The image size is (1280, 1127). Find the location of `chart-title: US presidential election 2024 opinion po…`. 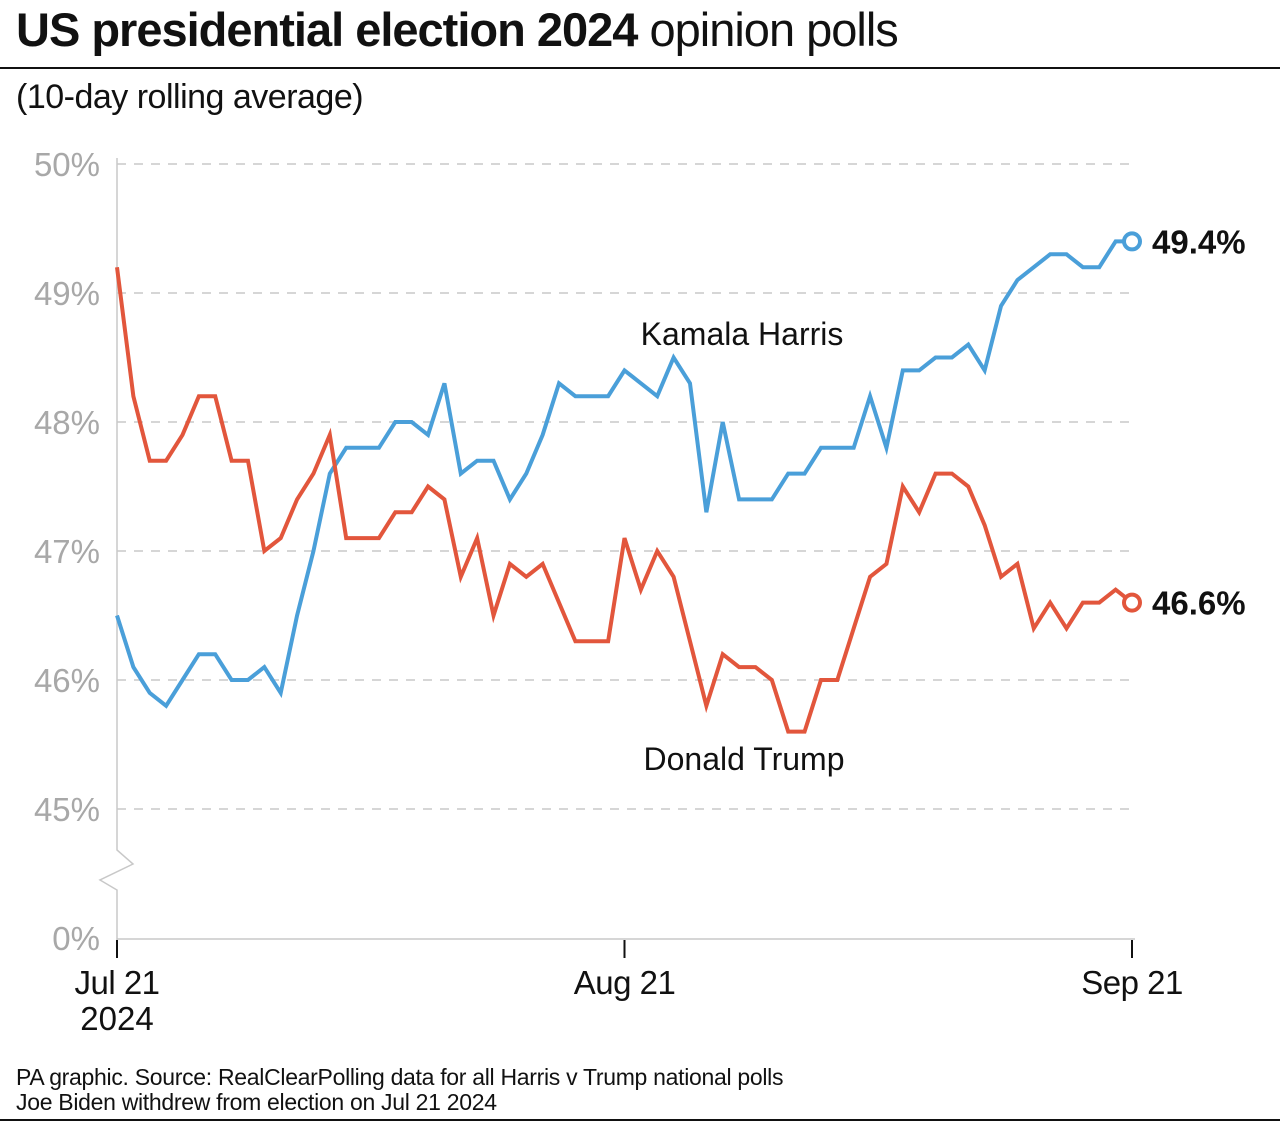

chart-title: US presidential election 2024 opinion po… is located at coordinates (457, 29).